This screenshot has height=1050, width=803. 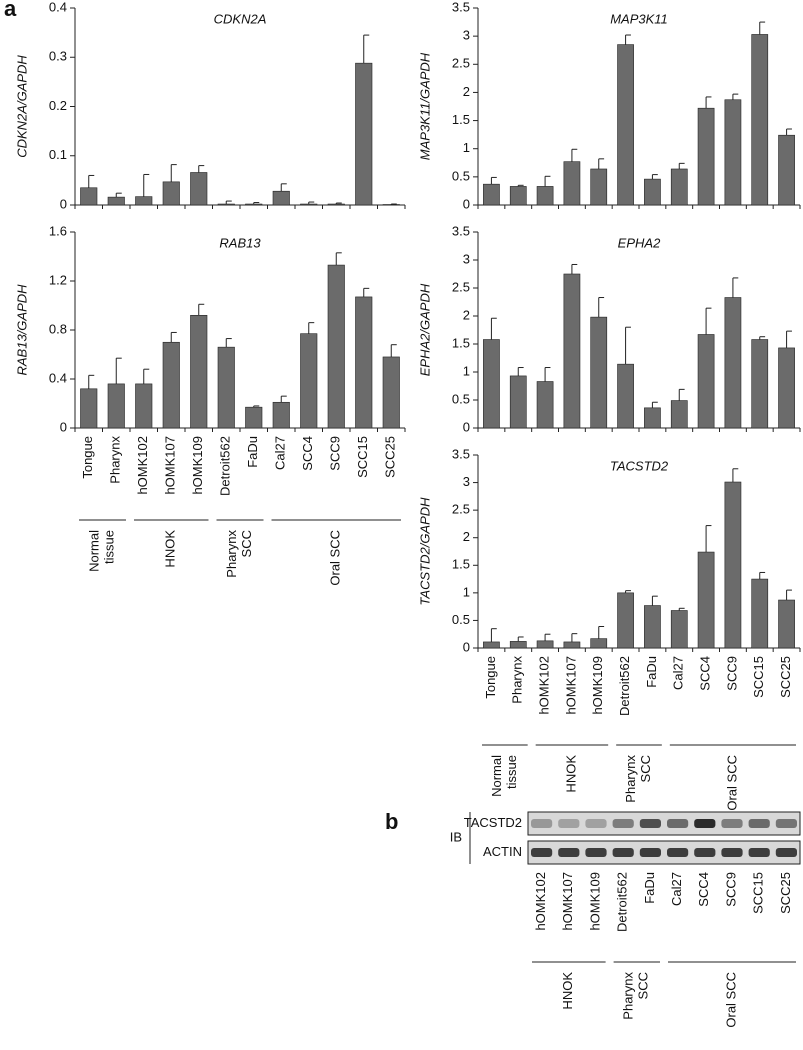 What do you see at coordinates (639, 242) in the screenshot?
I see `chart-title: EPHA2` at bounding box center [639, 242].